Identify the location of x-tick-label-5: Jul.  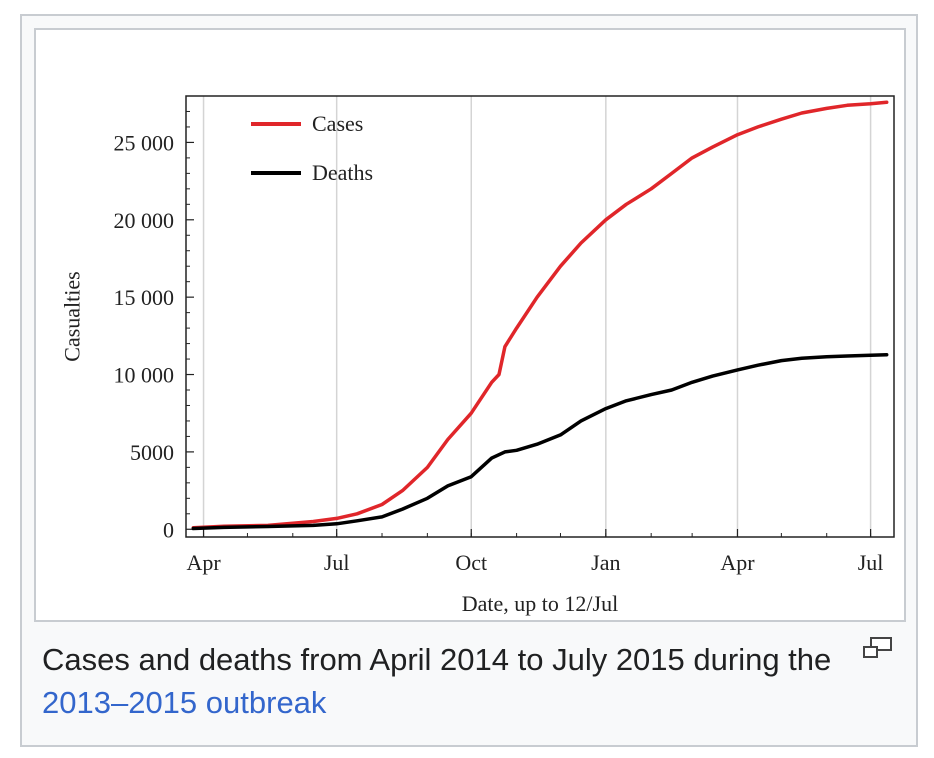
(871, 562).